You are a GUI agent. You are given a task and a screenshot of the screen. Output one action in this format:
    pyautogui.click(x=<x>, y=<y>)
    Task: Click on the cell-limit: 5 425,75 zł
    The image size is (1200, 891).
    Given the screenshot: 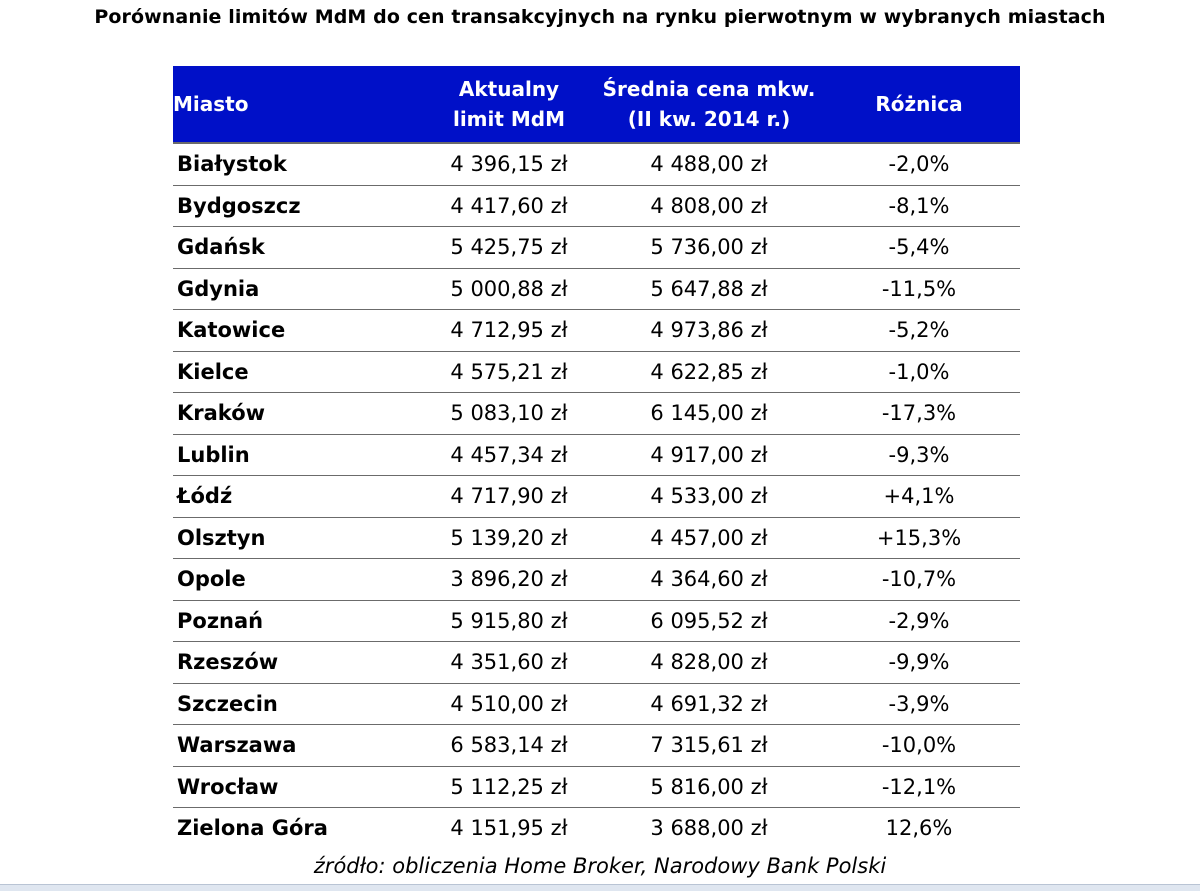 What is the action you would take?
    pyautogui.click(x=509, y=247)
    